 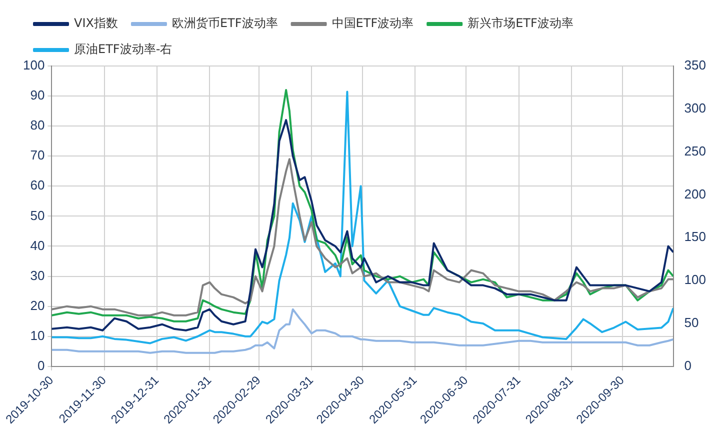 What do you see at coordinates (37, 245) in the screenshot?
I see `y-tick-label: 40` at bounding box center [37, 245].